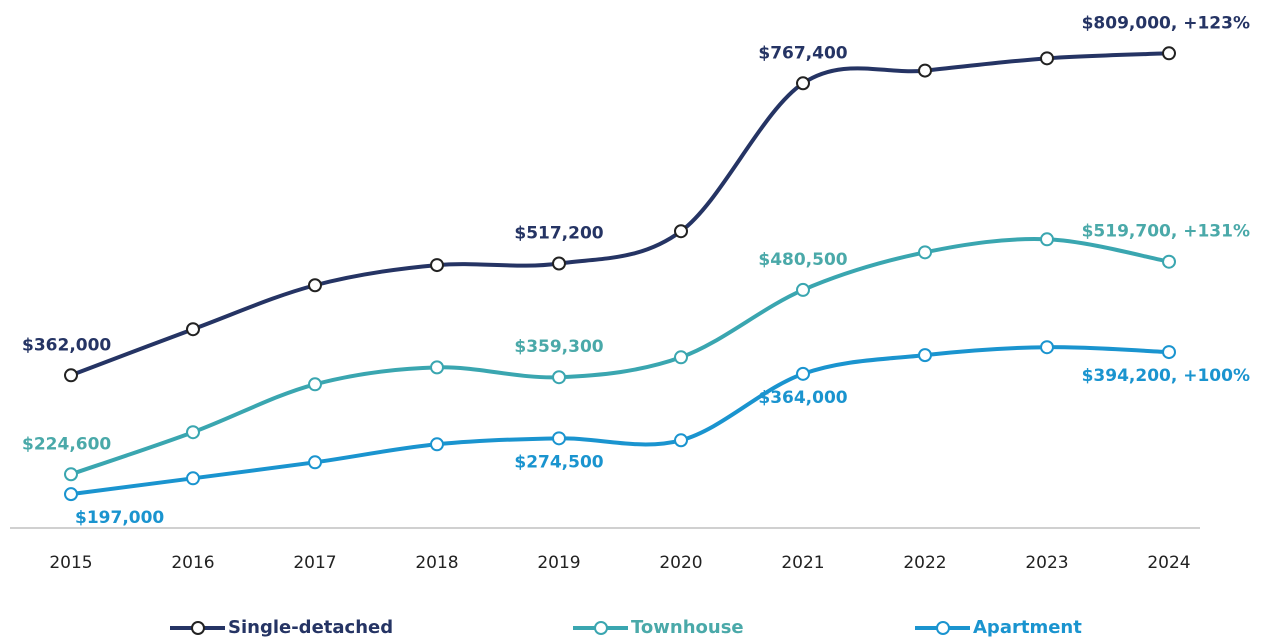 The height and width of the screenshot is (638, 1262). Describe the element at coordinates (1166, 232) in the screenshot. I see `data-label: $519,700, +131%` at that location.